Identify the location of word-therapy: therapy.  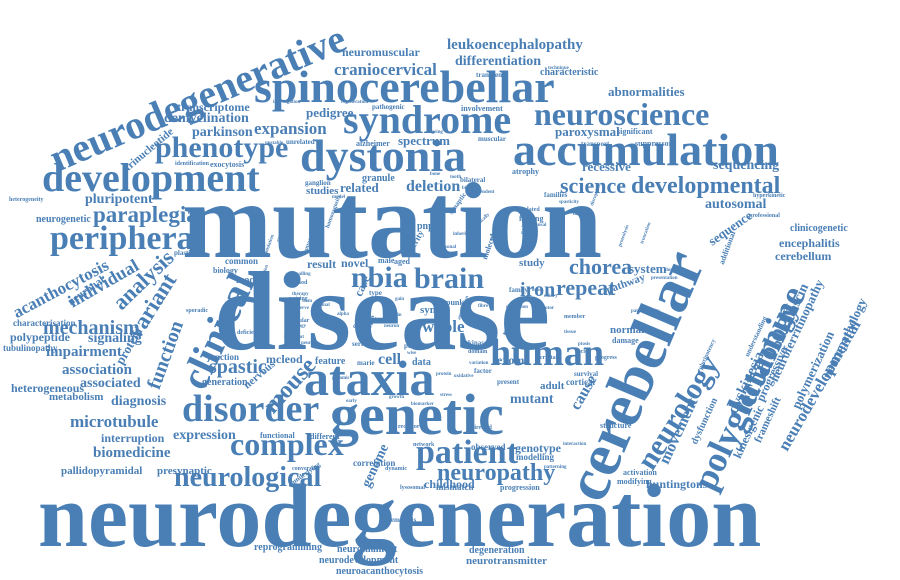
(300, 294).